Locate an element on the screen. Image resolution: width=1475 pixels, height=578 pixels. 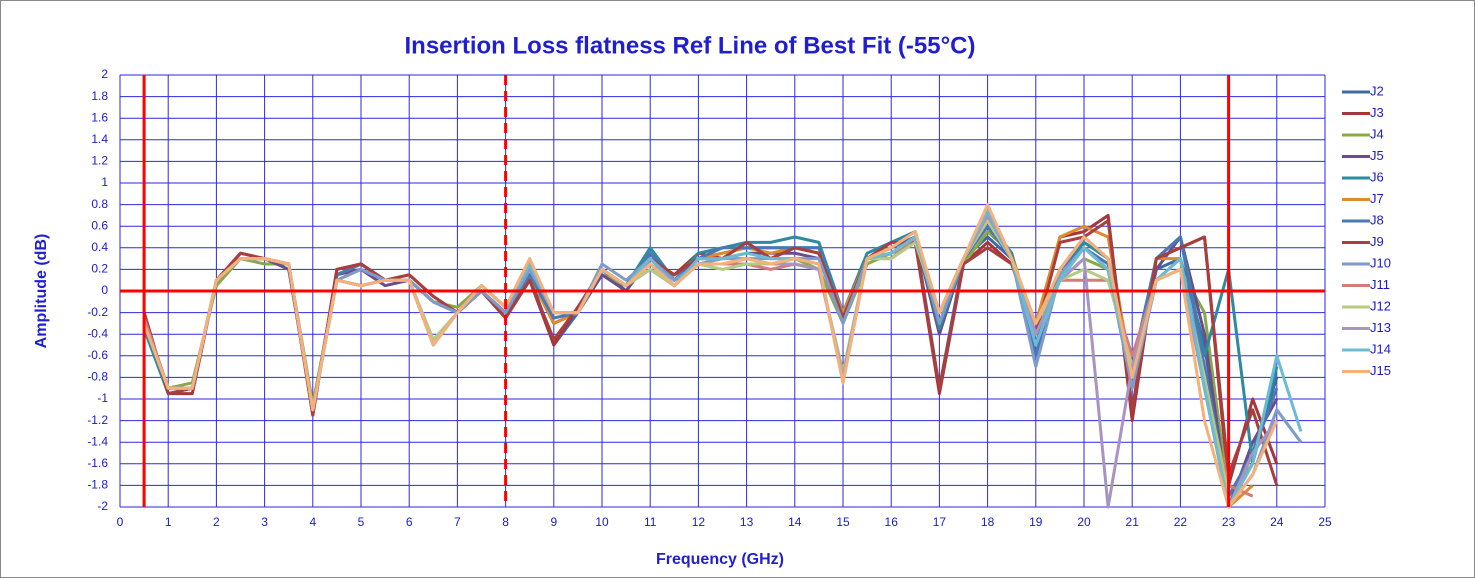
legend-label: J4 is located at coordinates (1377, 133).